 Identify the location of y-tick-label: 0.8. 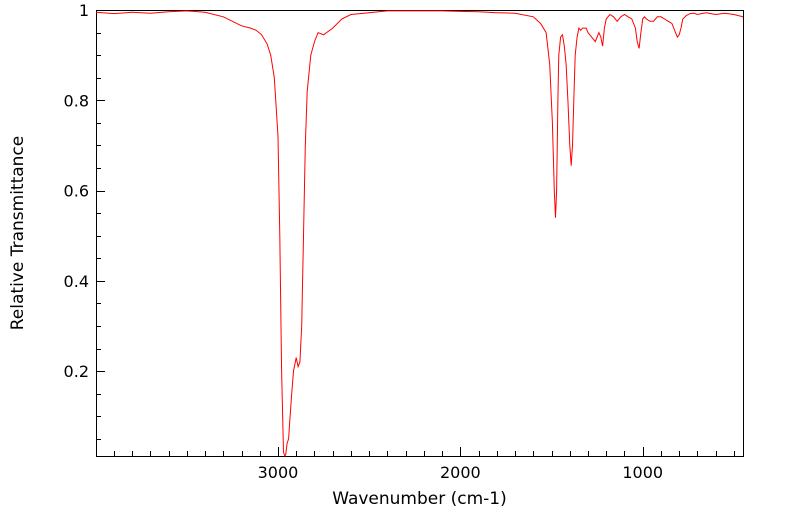
(76, 100).